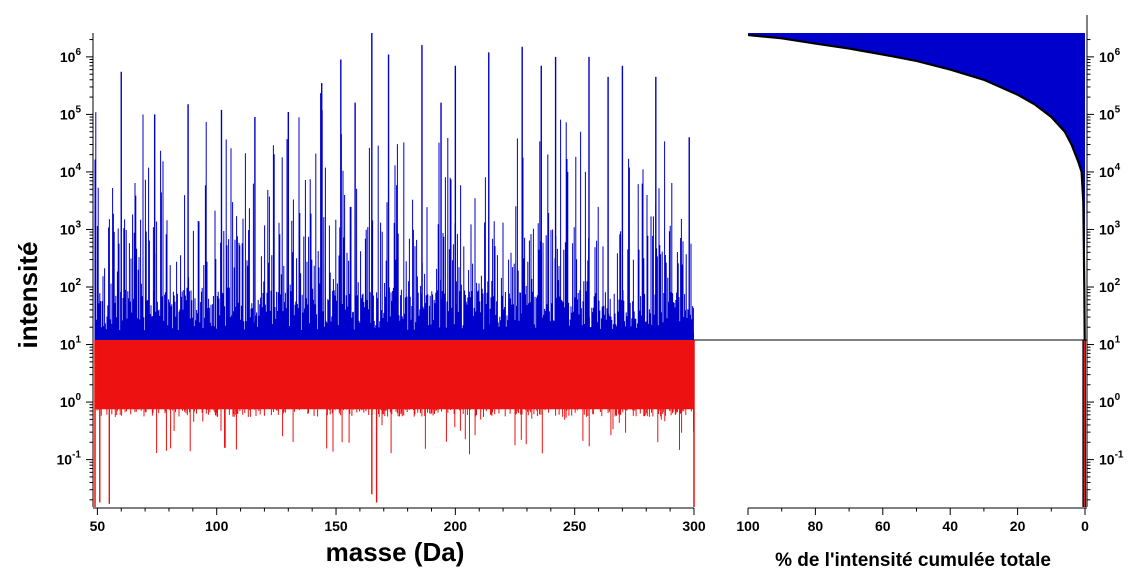 The image size is (1132, 571). What do you see at coordinates (98, 526) in the screenshot?
I see `x-tick-label: 50` at bounding box center [98, 526].